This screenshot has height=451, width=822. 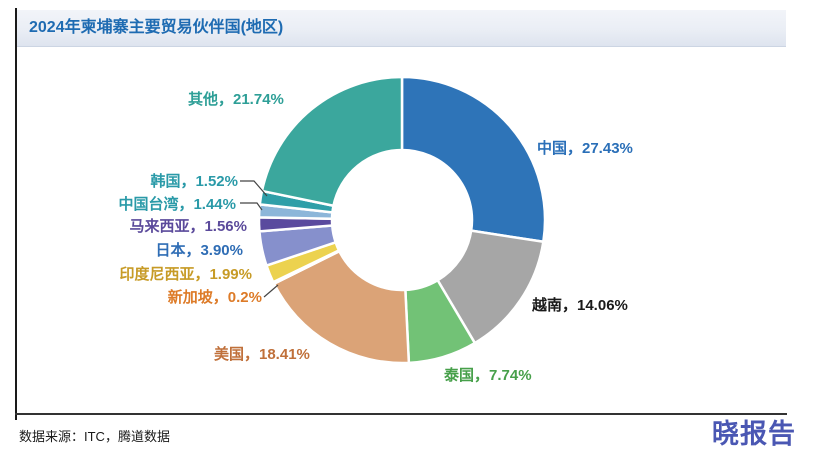 I want to click on pie-slice-others, so click(x=332, y=141).